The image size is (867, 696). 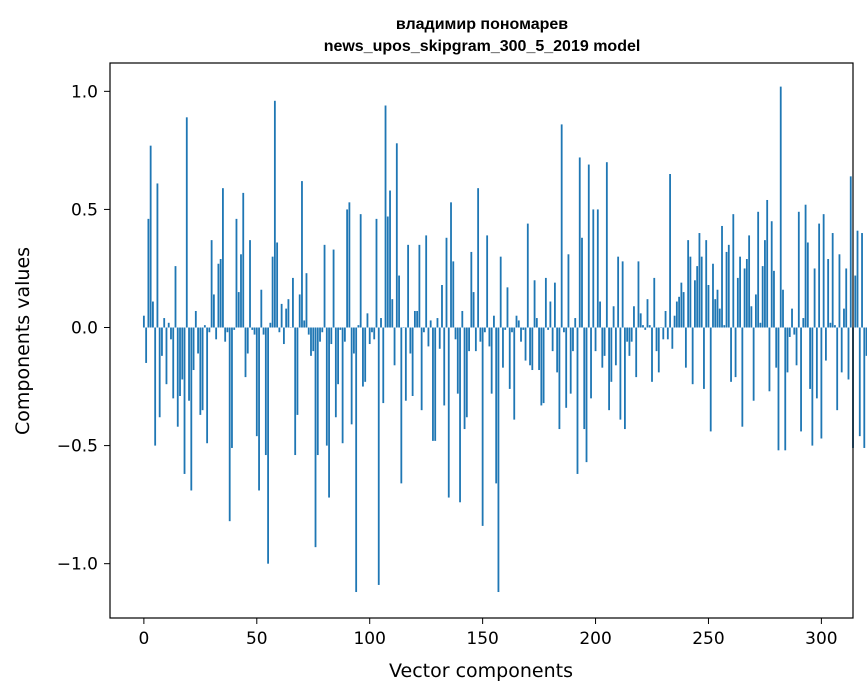 What do you see at coordinates (708, 639) in the screenshot?
I see `x-tick-label: 250` at bounding box center [708, 639].